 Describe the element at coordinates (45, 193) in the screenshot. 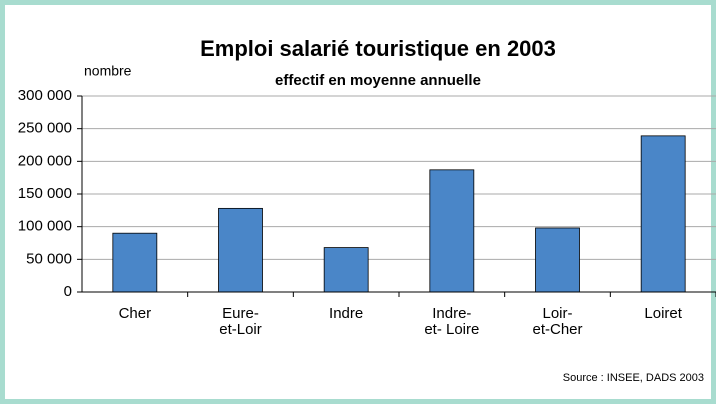

I see `y-tick-label: 150 000` at that location.